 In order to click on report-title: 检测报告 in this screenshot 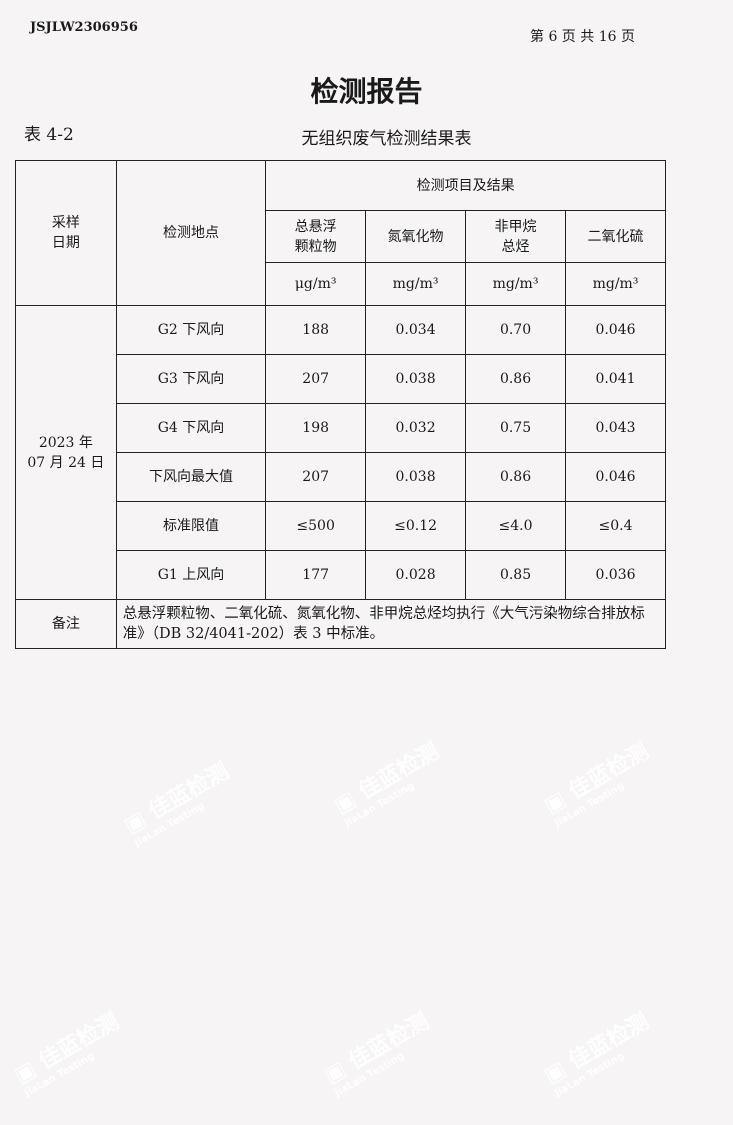, I will do `click(366, 91)`.